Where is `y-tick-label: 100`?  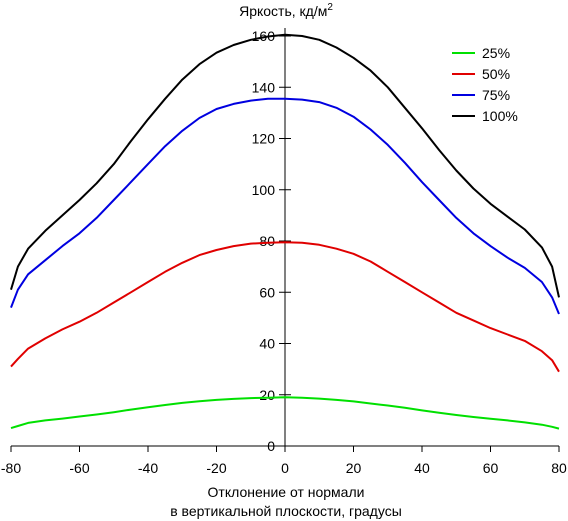 y-tick-label: 100 is located at coordinates (264, 190).